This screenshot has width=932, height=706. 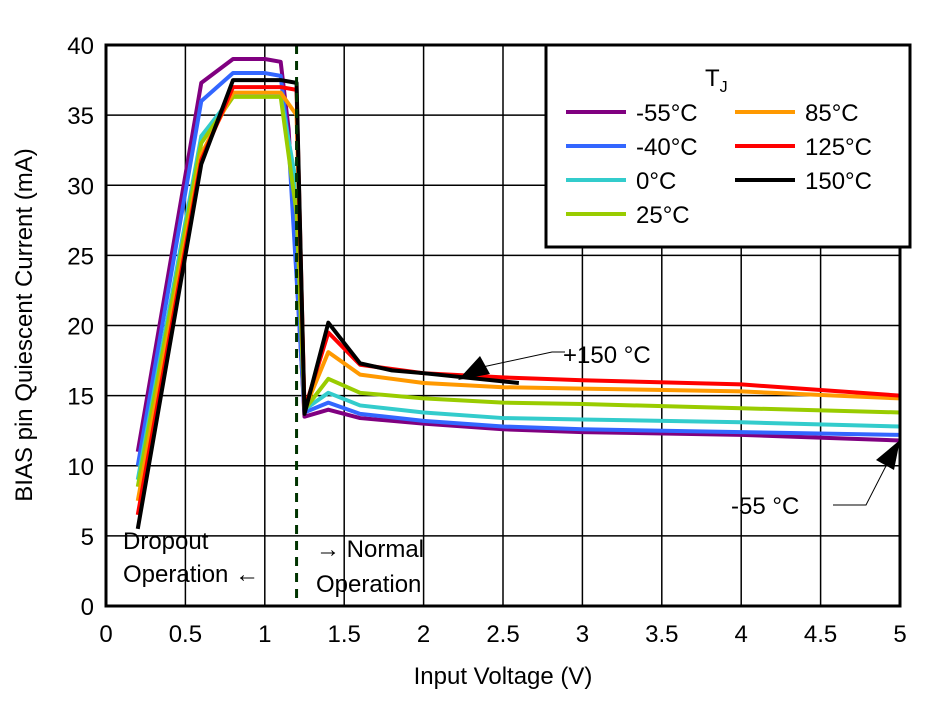 What do you see at coordinates (87, 537) in the screenshot?
I see `y-tick-label: 5` at bounding box center [87, 537].